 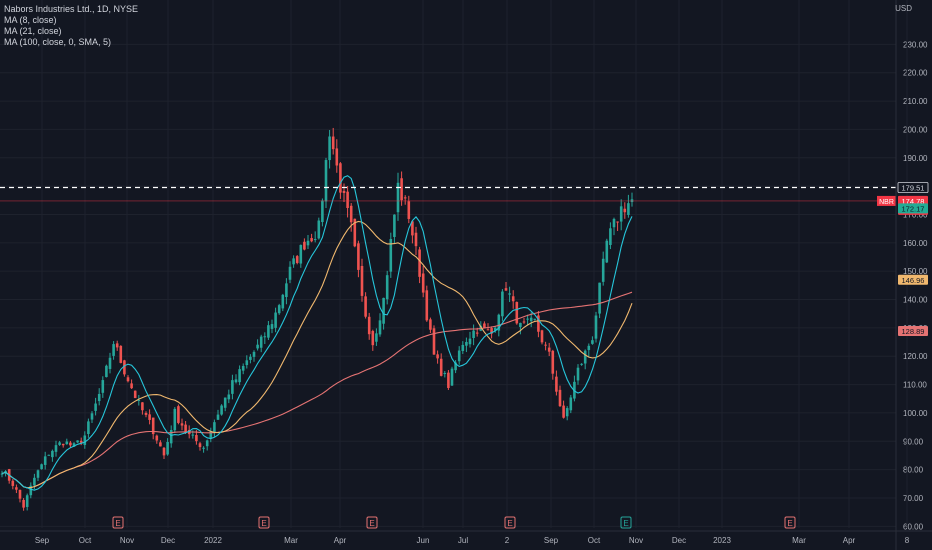 What do you see at coordinates (915, 385) in the screenshot?
I see `y-tick-label: 110.00` at bounding box center [915, 385].